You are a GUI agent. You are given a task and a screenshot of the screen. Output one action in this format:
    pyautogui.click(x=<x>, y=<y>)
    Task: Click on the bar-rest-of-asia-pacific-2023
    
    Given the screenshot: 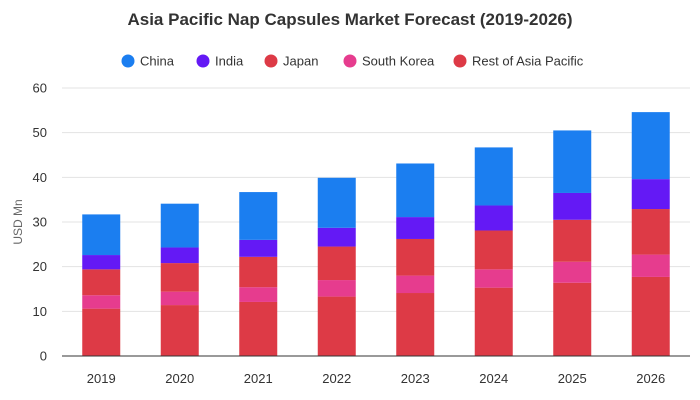 What is the action you would take?
    pyautogui.click(x=415, y=324)
    